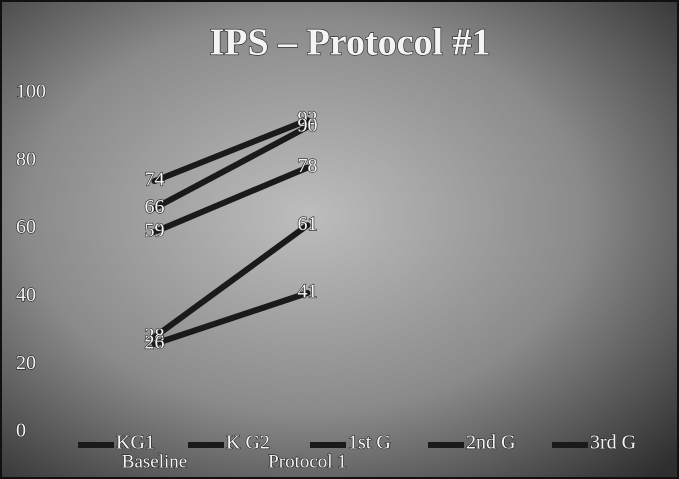  Describe the element at coordinates (155, 342) in the screenshot. I see `data-label: 26` at that location.